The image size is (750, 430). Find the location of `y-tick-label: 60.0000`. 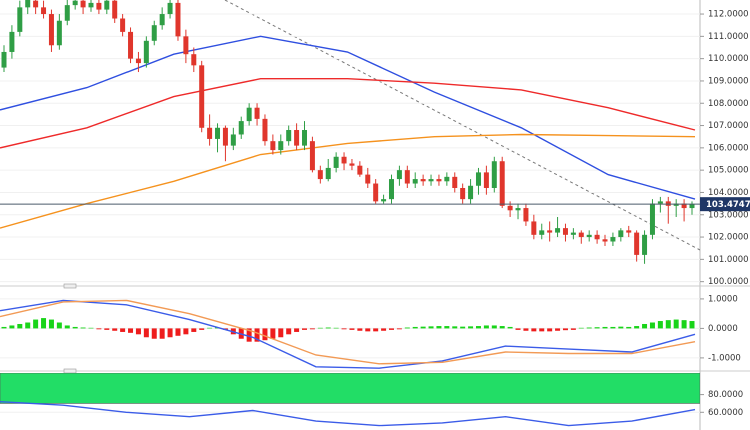

y-tick-label: 60.0000 is located at coordinates (725, 413).